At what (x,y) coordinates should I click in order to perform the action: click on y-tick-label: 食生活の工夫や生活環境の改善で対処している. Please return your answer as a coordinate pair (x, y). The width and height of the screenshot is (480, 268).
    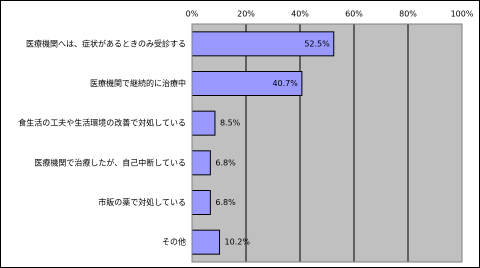
    Looking at the image, I should click on (102, 123).